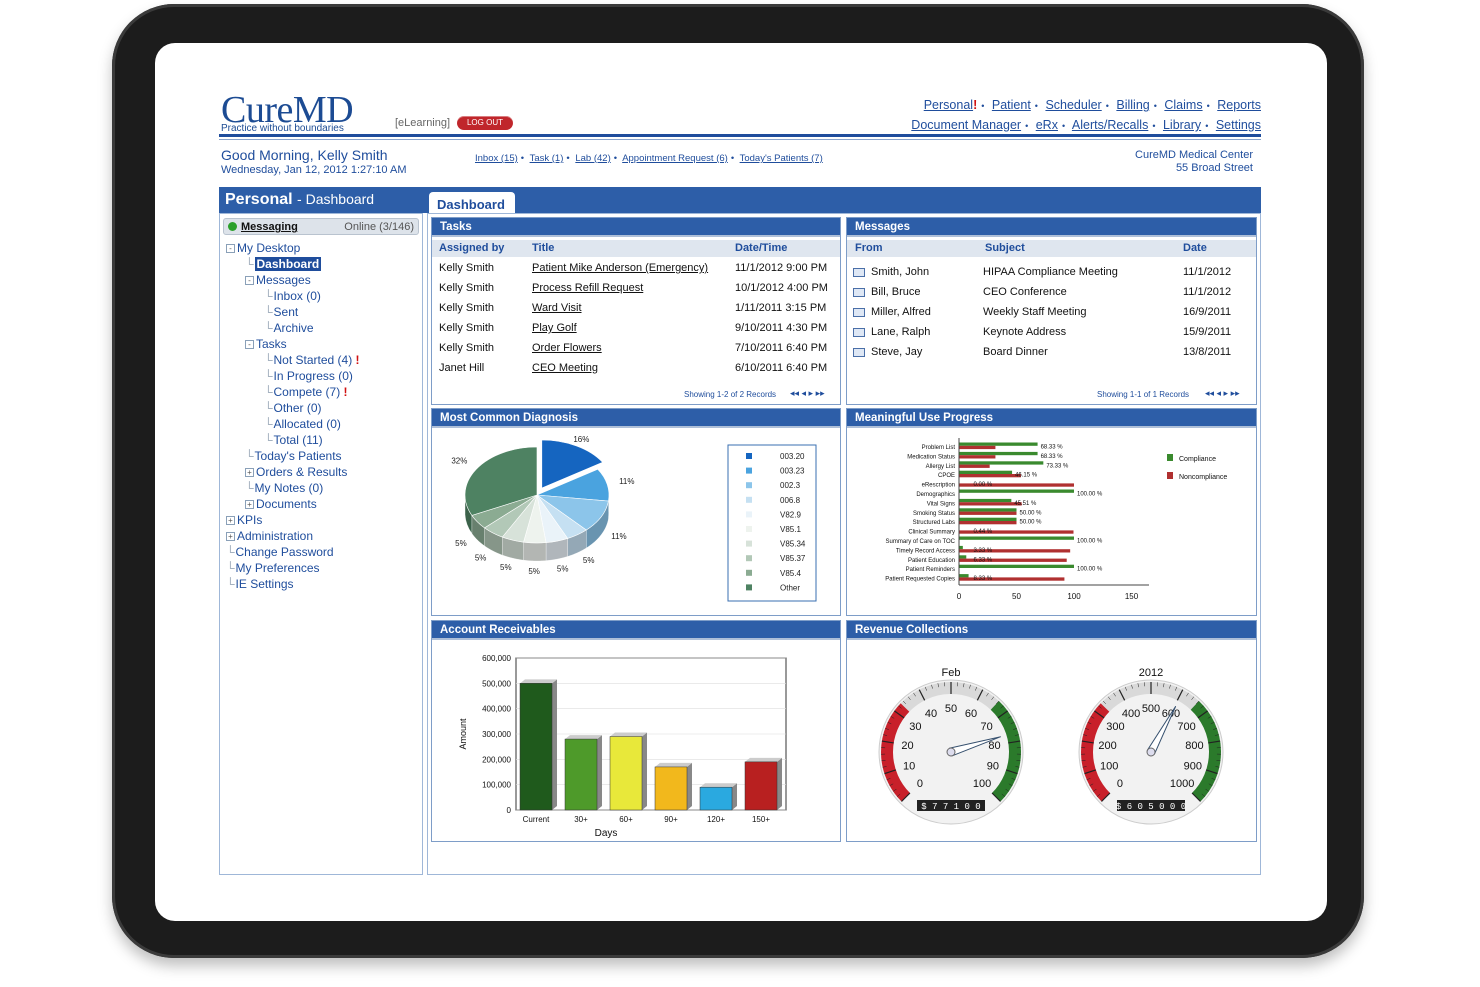 The image size is (1480, 987). Describe the element at coordinates (293, 328) in the screenshot. I see `tree-item-label: Archive` at that location.